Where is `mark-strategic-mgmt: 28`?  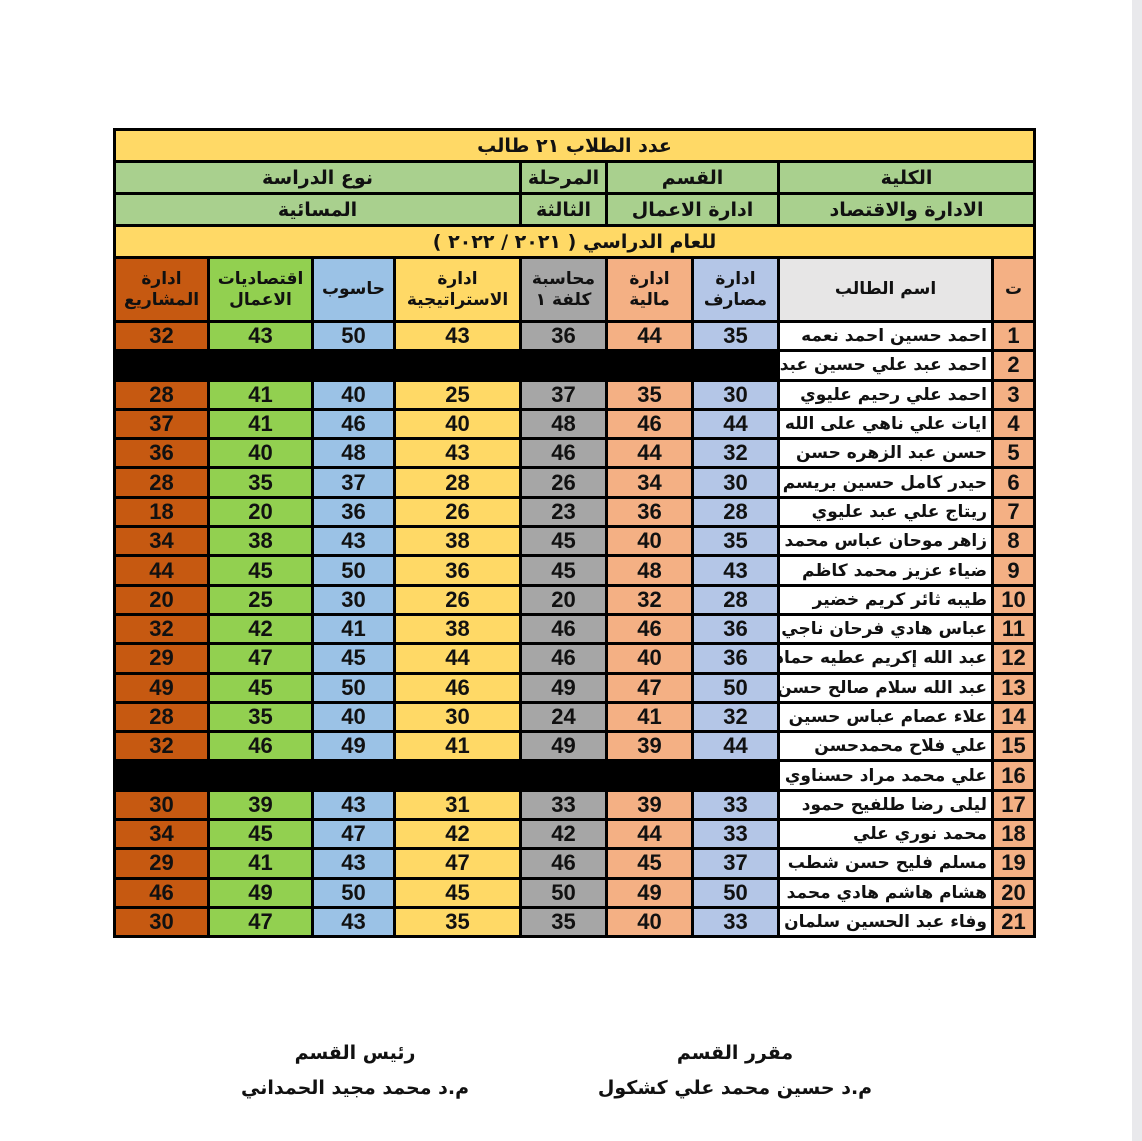 mark-strategic-mgmt: 28 is located at coordinates (457, 482).